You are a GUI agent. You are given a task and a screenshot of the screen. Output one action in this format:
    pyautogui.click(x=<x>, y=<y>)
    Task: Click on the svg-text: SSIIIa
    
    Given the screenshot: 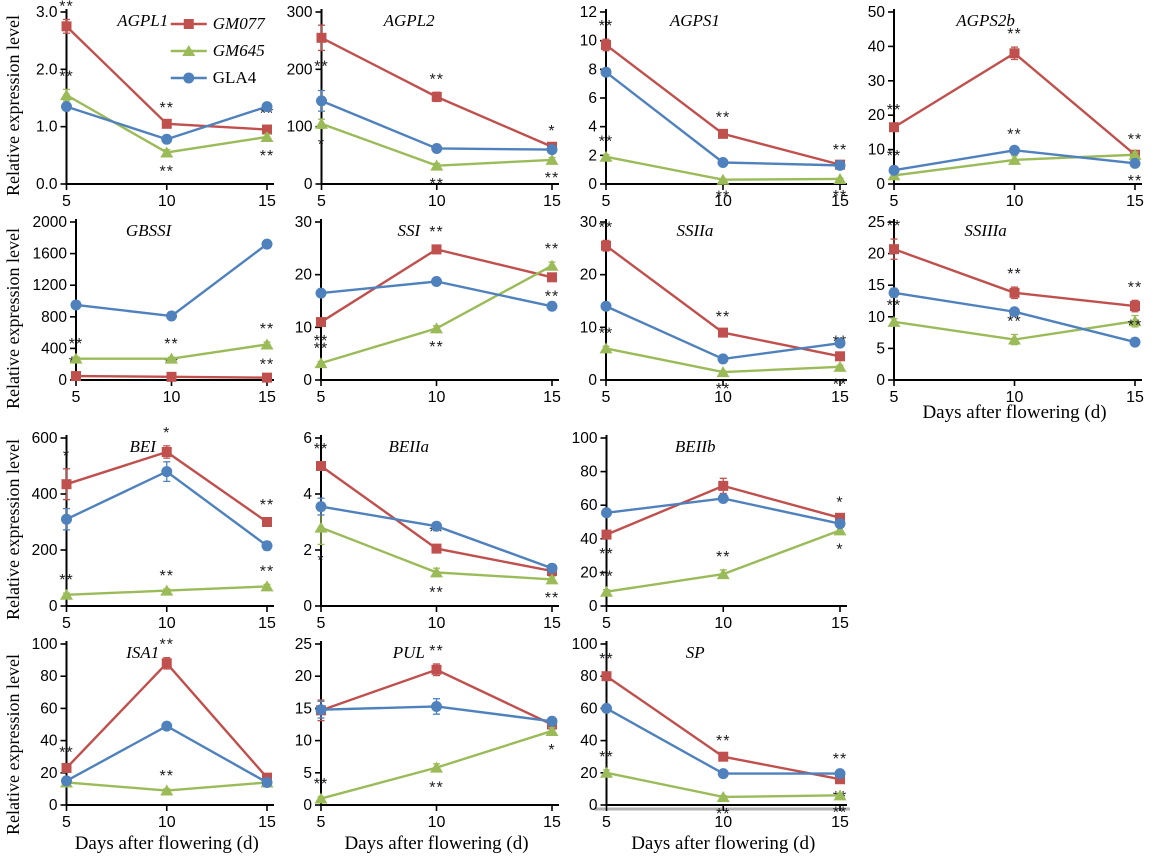 What is the action you would take?
    pyautogui.click(x=985, y=230)
    